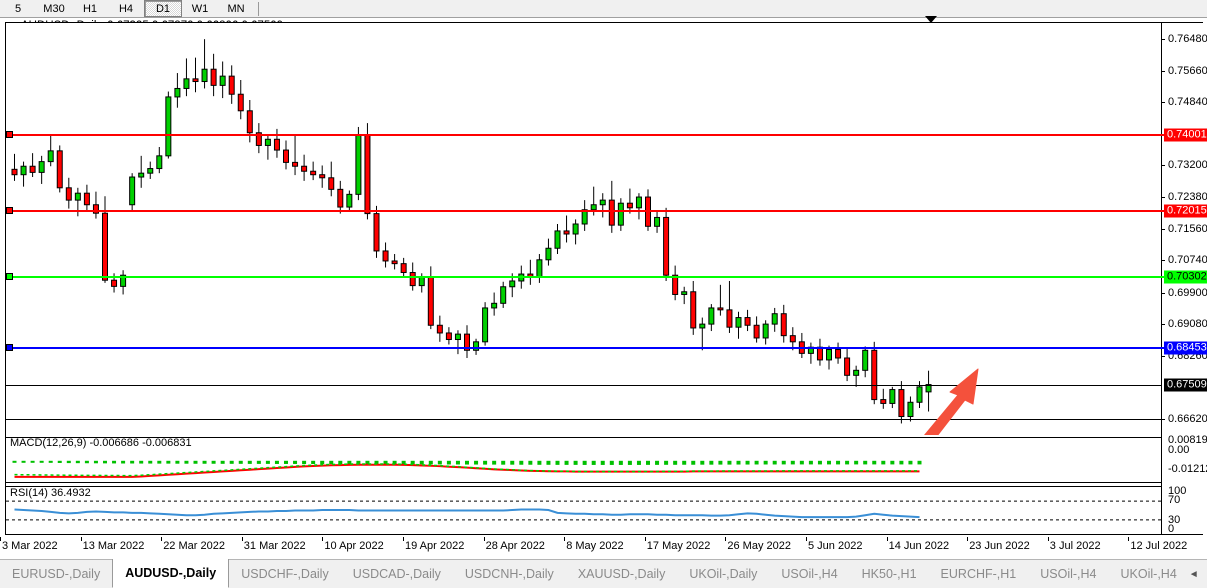  Describe the element at coordinates (835, 546) in the screenshot. I see `date-tick-label: 5 Jun 2022` at that location.